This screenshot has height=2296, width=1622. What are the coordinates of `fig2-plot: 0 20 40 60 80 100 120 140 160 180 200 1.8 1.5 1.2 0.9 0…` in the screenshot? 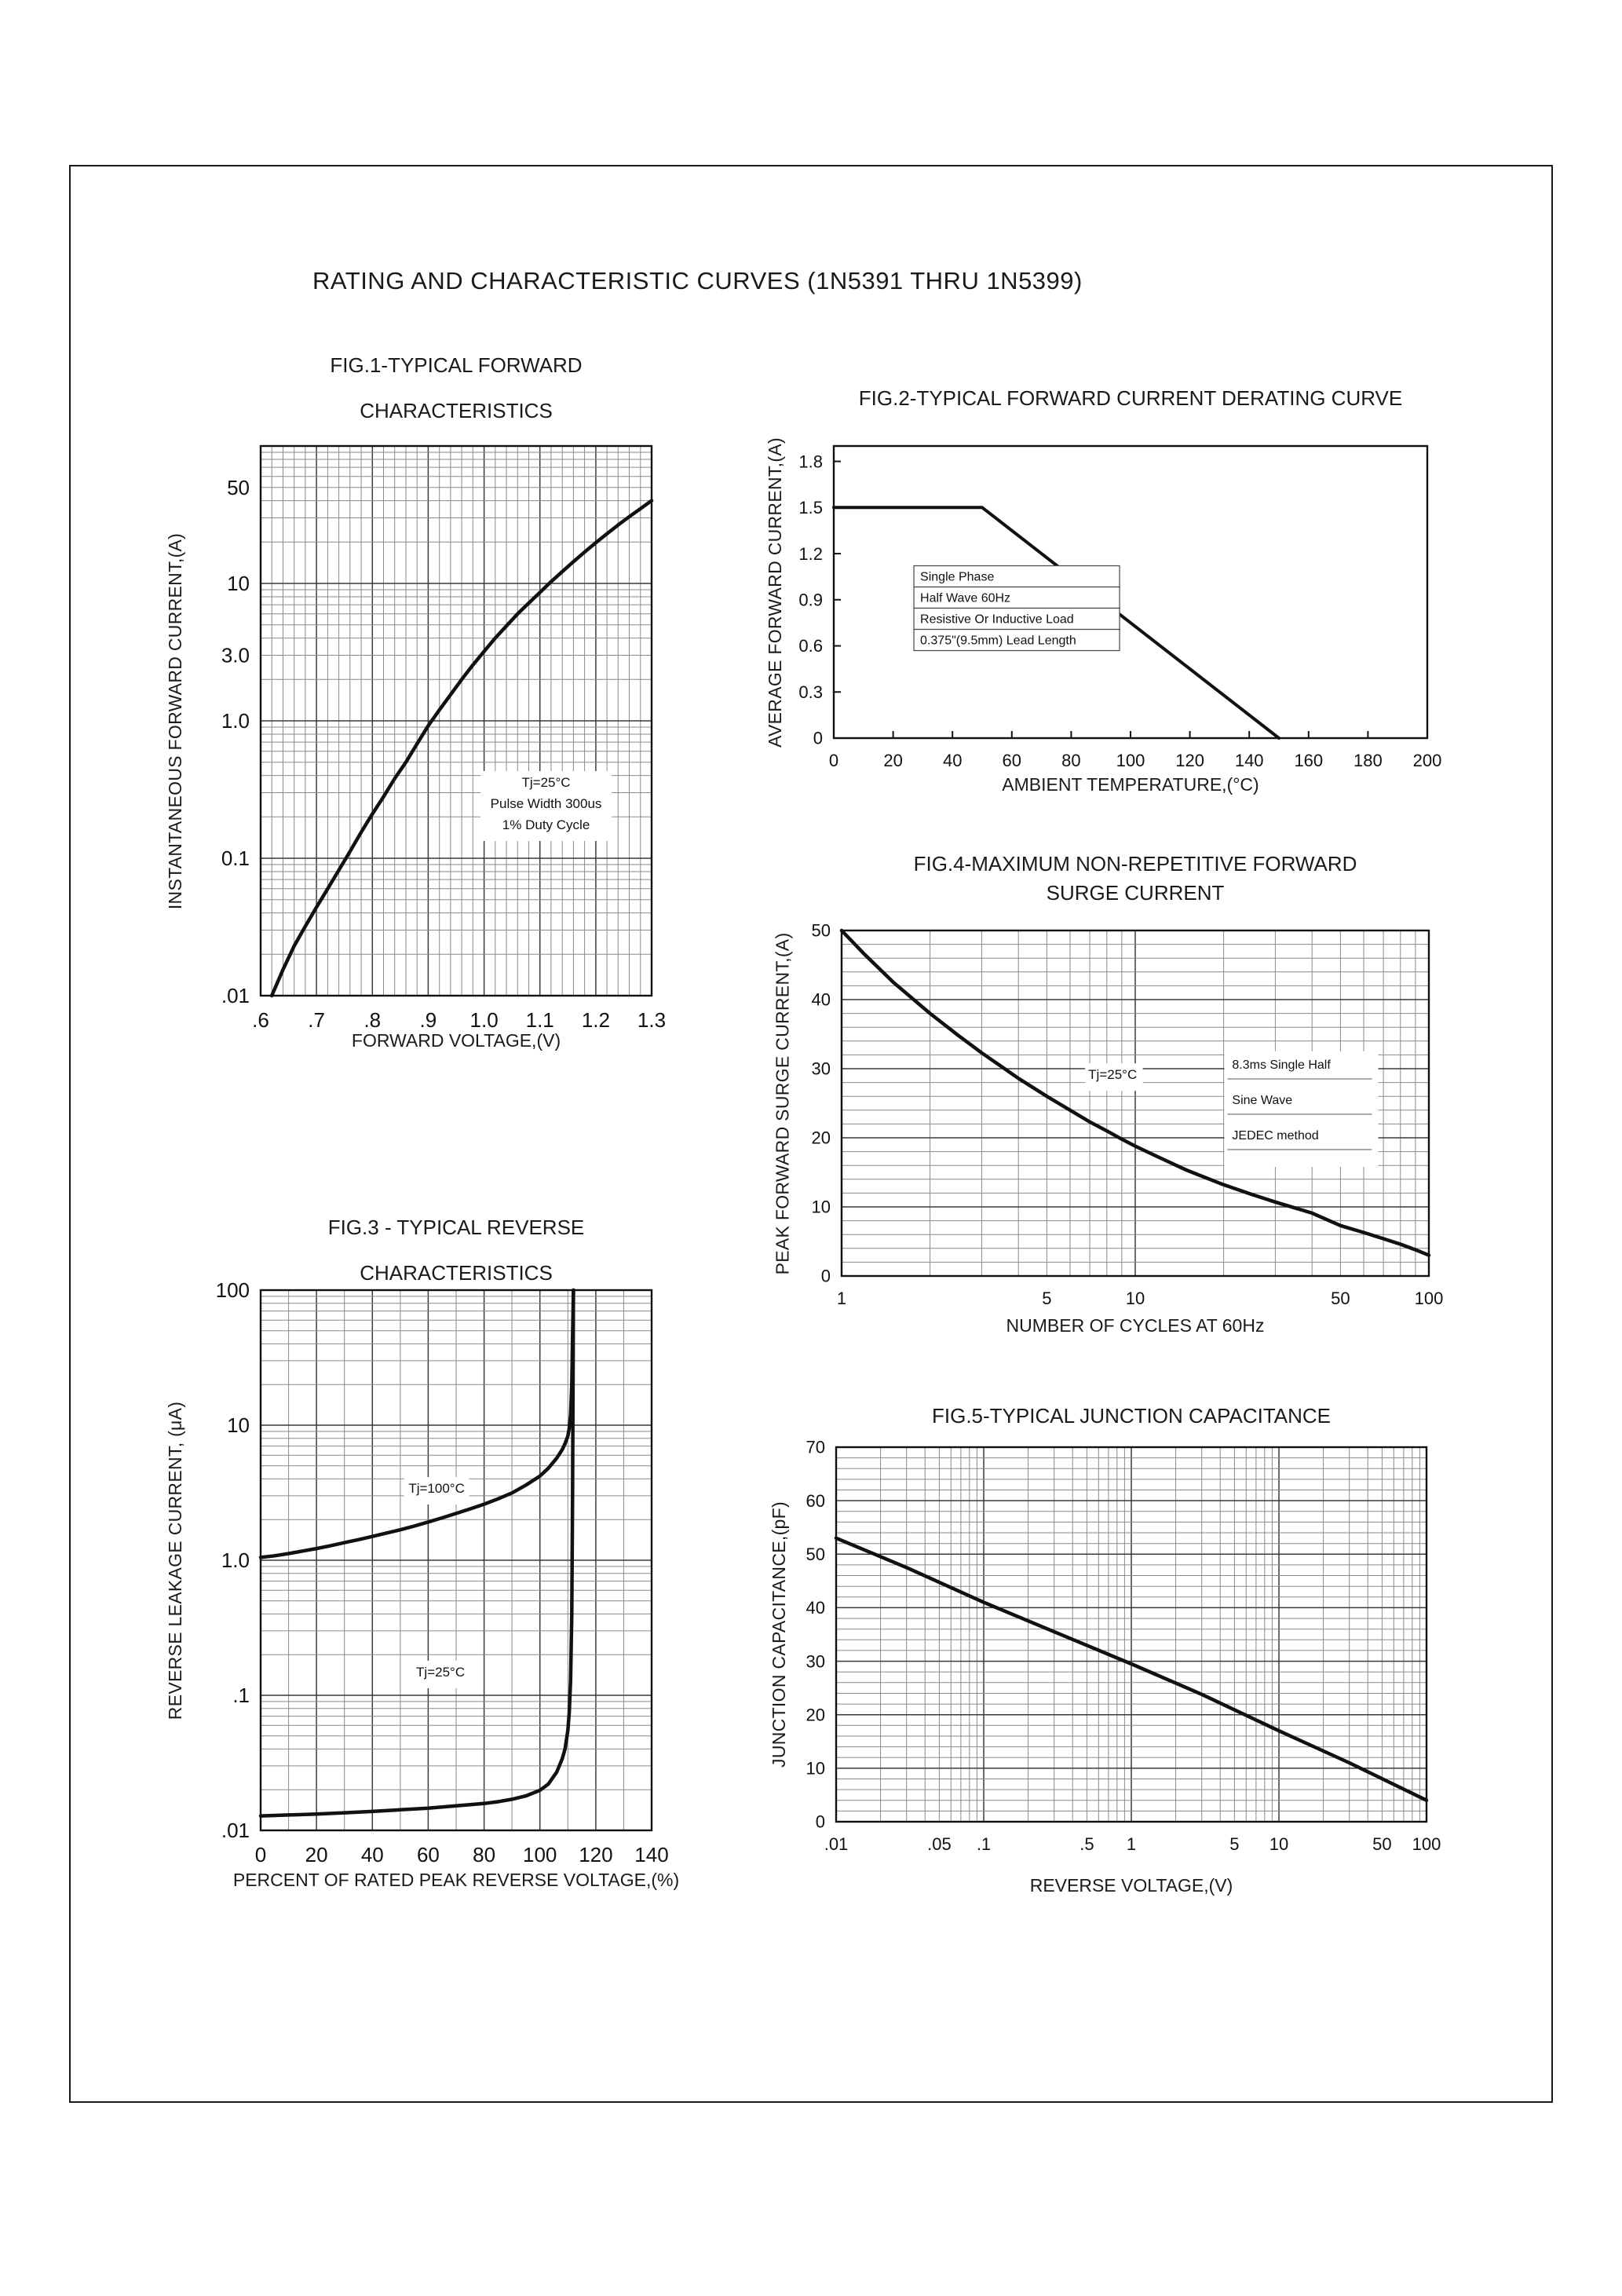 It's located at (1120, 607).